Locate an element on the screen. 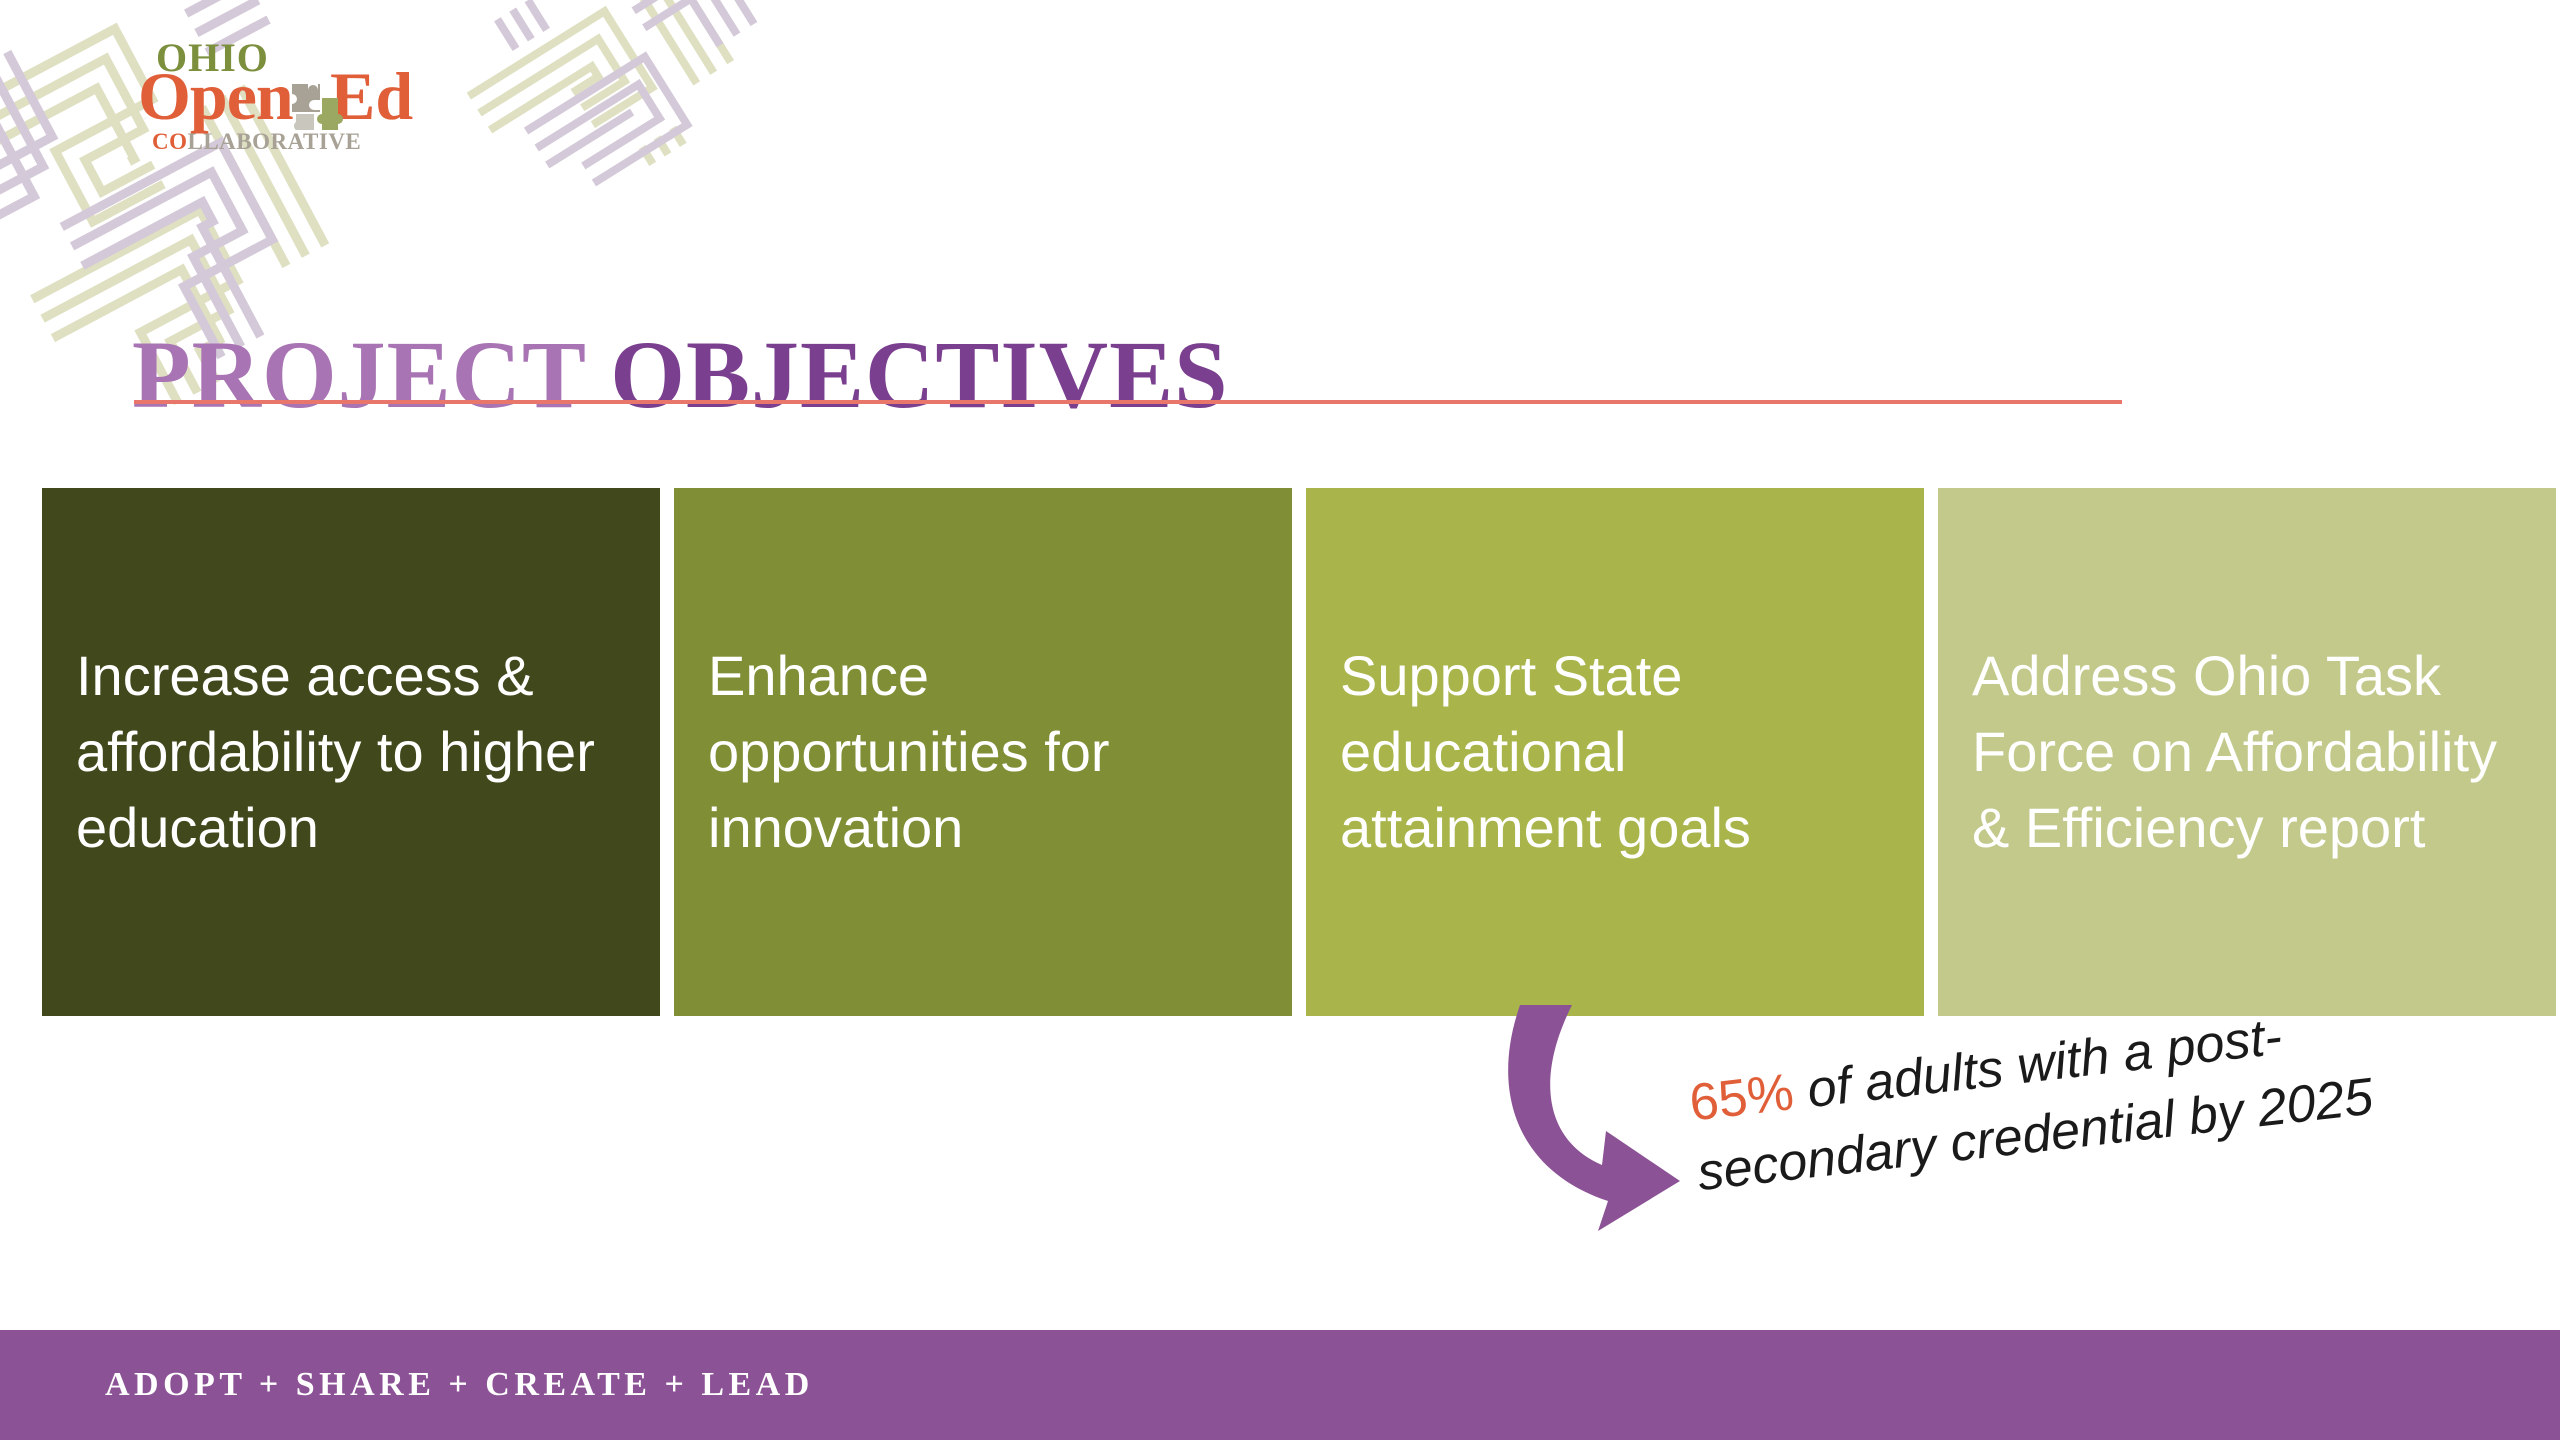  logo-open-text: Open is located at coordinates (216, 96).